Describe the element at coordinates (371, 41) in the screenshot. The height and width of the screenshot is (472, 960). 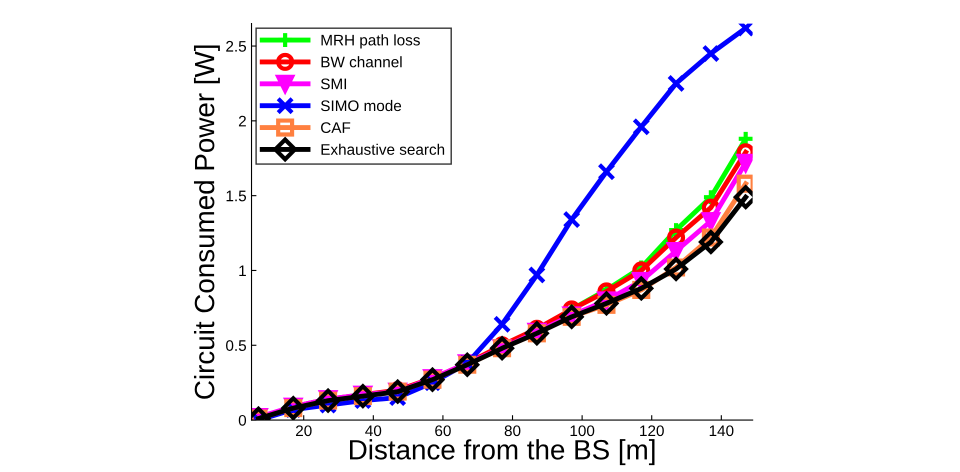
I see `legend-label: MRH path loss` at that location.